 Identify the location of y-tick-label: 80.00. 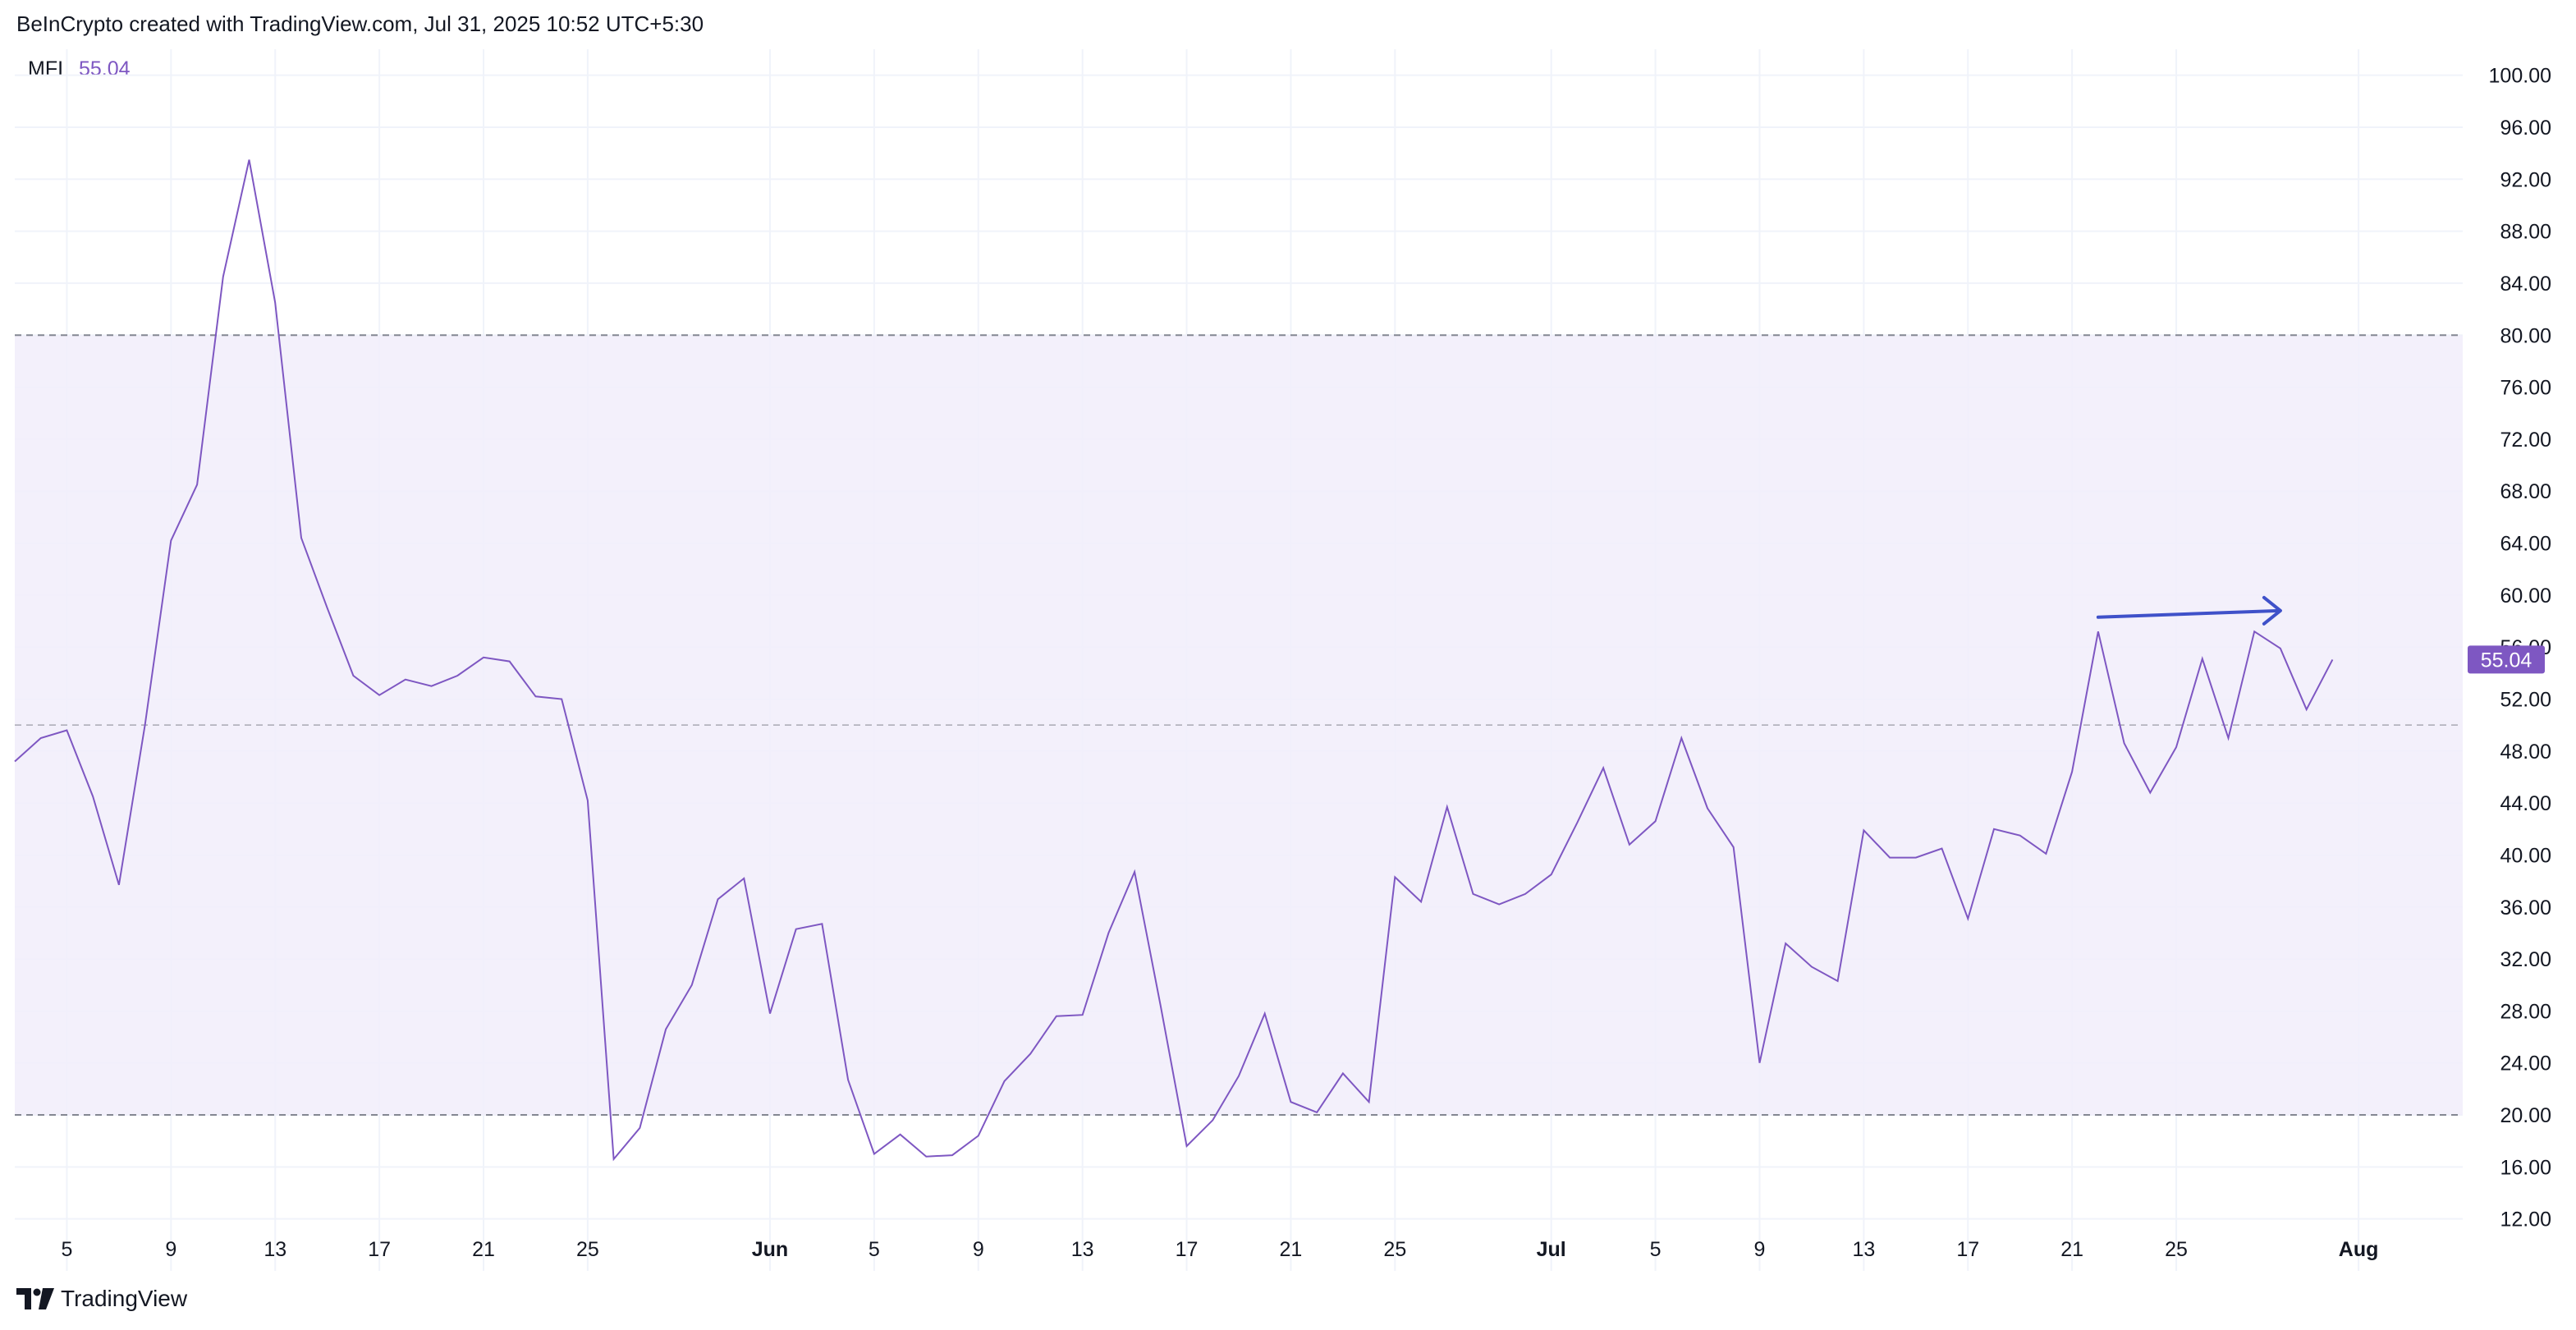
(2526, 335).